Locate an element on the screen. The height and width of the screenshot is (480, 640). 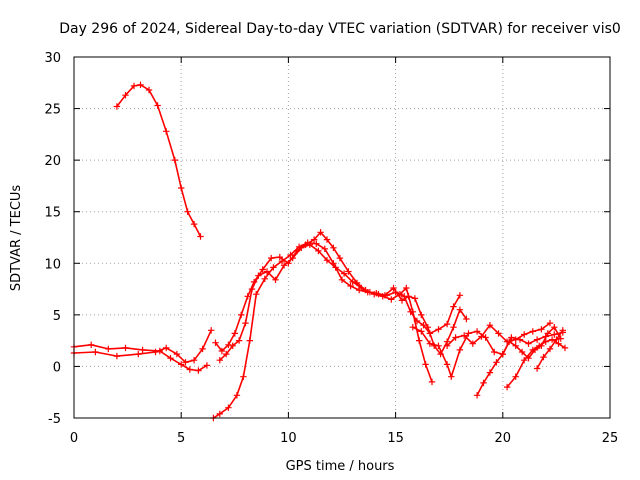
y-tick-label: 15 is located at coordinates (52, 213).